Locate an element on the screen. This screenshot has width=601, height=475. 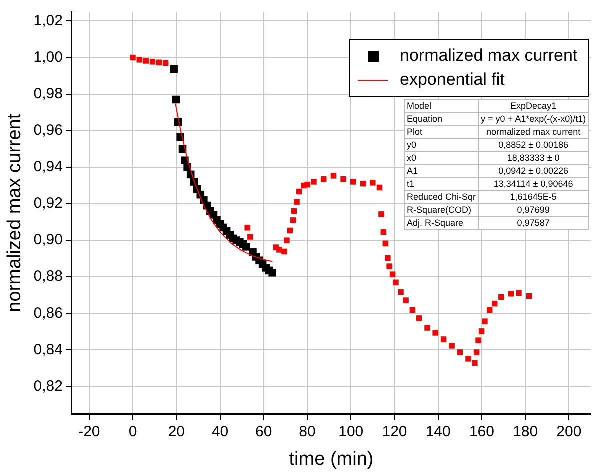
x-tick-label: 60 is located at coordinates (264, 431).